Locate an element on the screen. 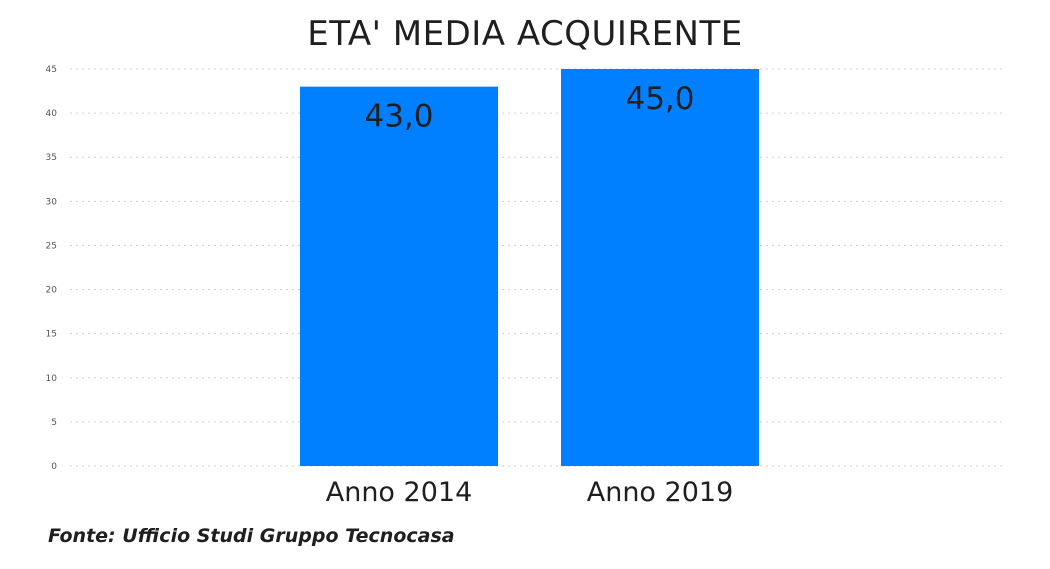  data-label: 43,0 is located at coordinates (398, 117).